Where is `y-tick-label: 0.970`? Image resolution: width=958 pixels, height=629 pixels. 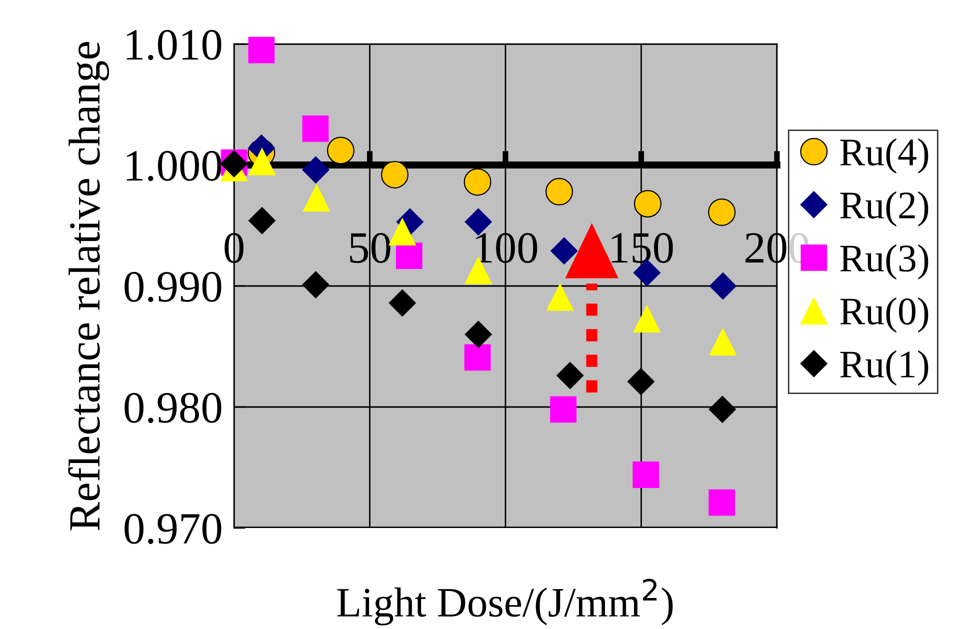
y-tick-label: 0.970 is located at coordinates (173, 529).